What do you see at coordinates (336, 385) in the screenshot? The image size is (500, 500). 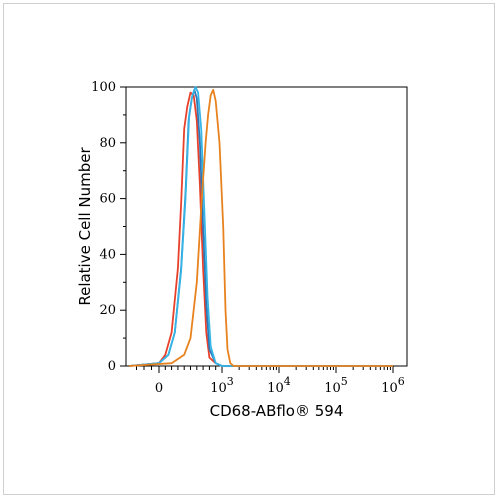 I see `x-tick-label: 10⁵` at bounding box center [336, 385].